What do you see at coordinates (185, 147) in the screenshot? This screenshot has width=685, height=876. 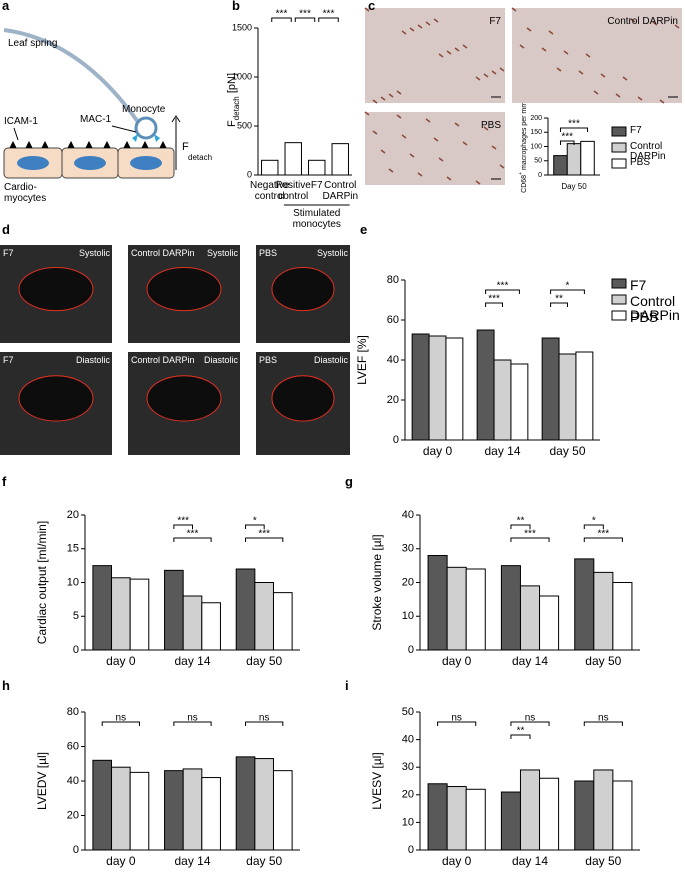 I see `diagram-label: F` at bounding box center [185, 147].